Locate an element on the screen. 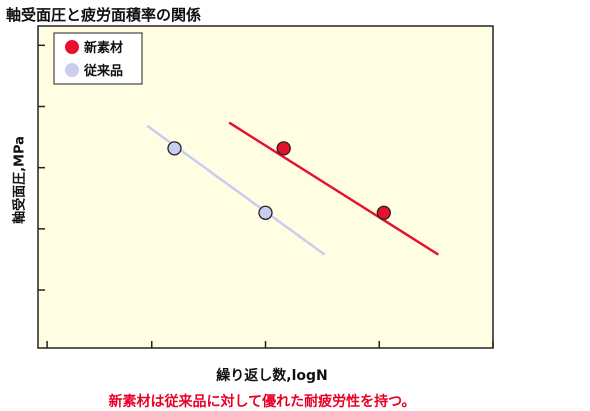 The image size is (590, 411). y-axis-label: 軸受面圧,MPa is located at coordinates (20, 180).